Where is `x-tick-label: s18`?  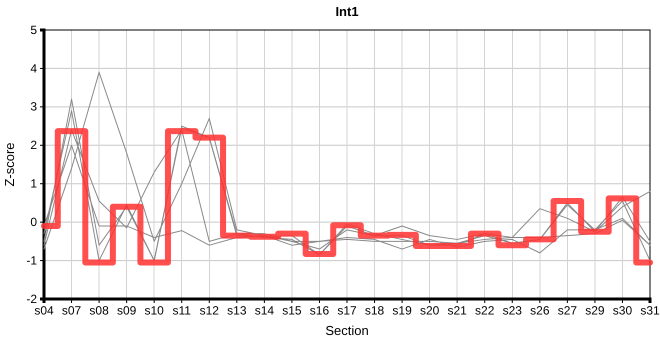 x-tick-label: s18 is located at coordinates (374, 311).